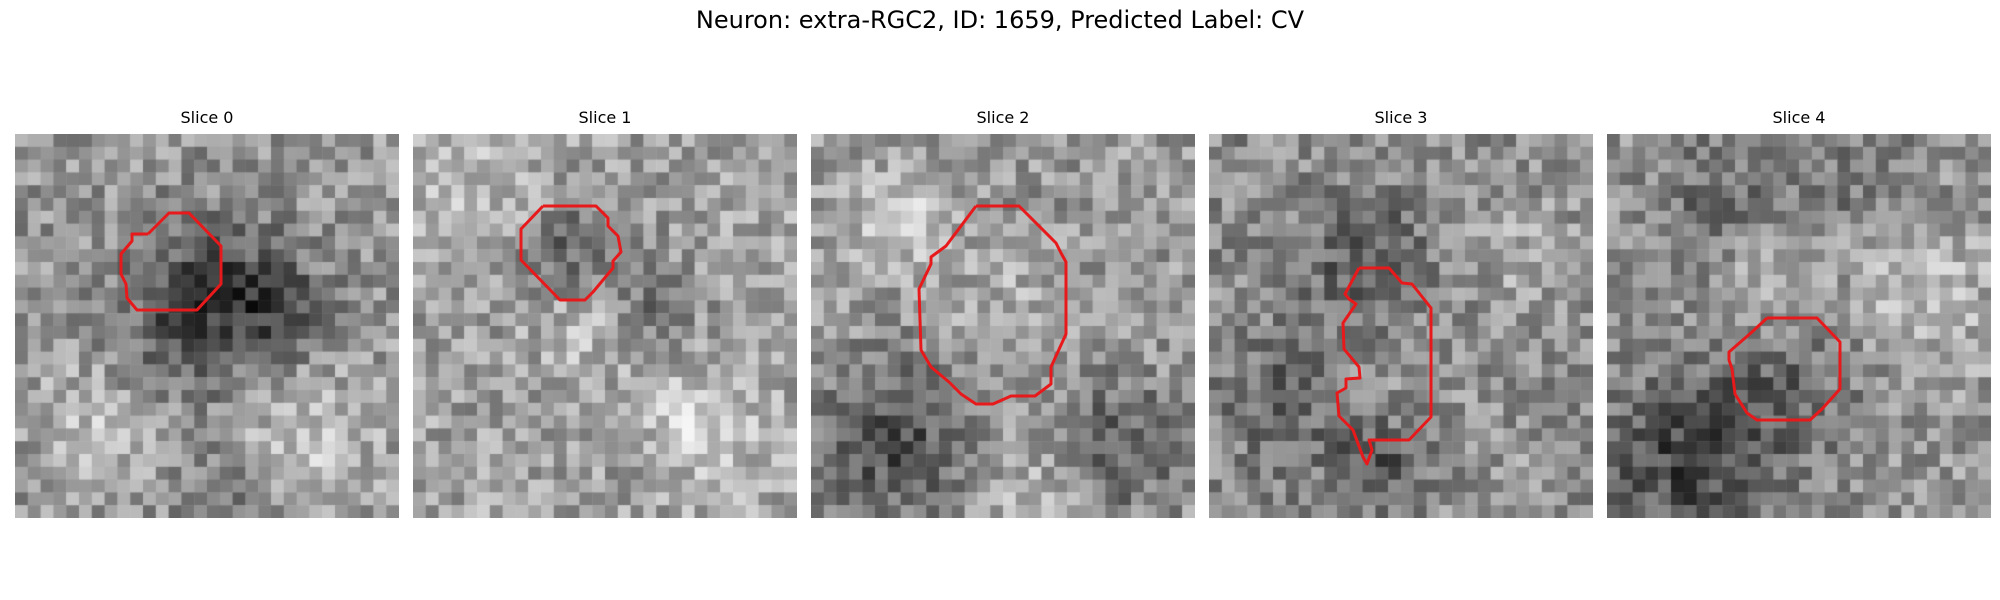  I want to click on slice-title: Slice 3, so click(1401, 117).